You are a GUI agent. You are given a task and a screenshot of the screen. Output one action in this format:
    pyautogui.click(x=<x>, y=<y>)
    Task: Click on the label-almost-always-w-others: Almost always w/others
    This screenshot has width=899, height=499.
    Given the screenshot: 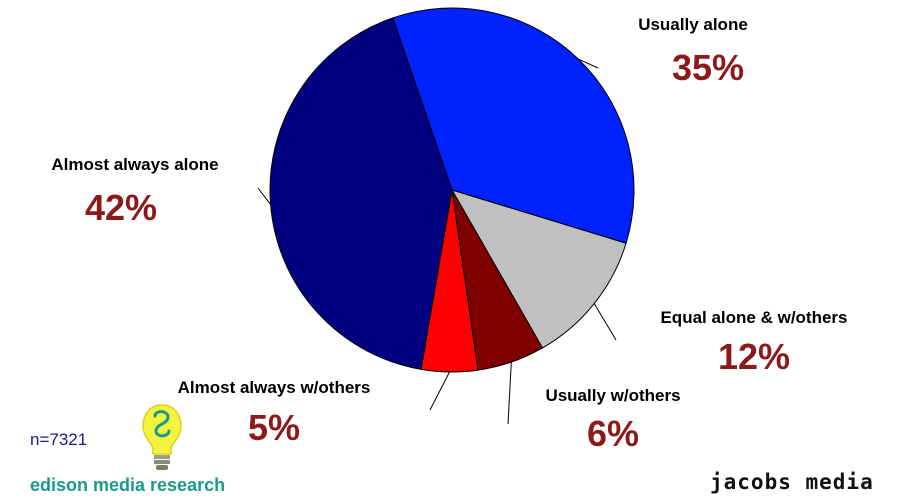 What is the action you would take?
    pyautogui.click(x=274, y=387)
    